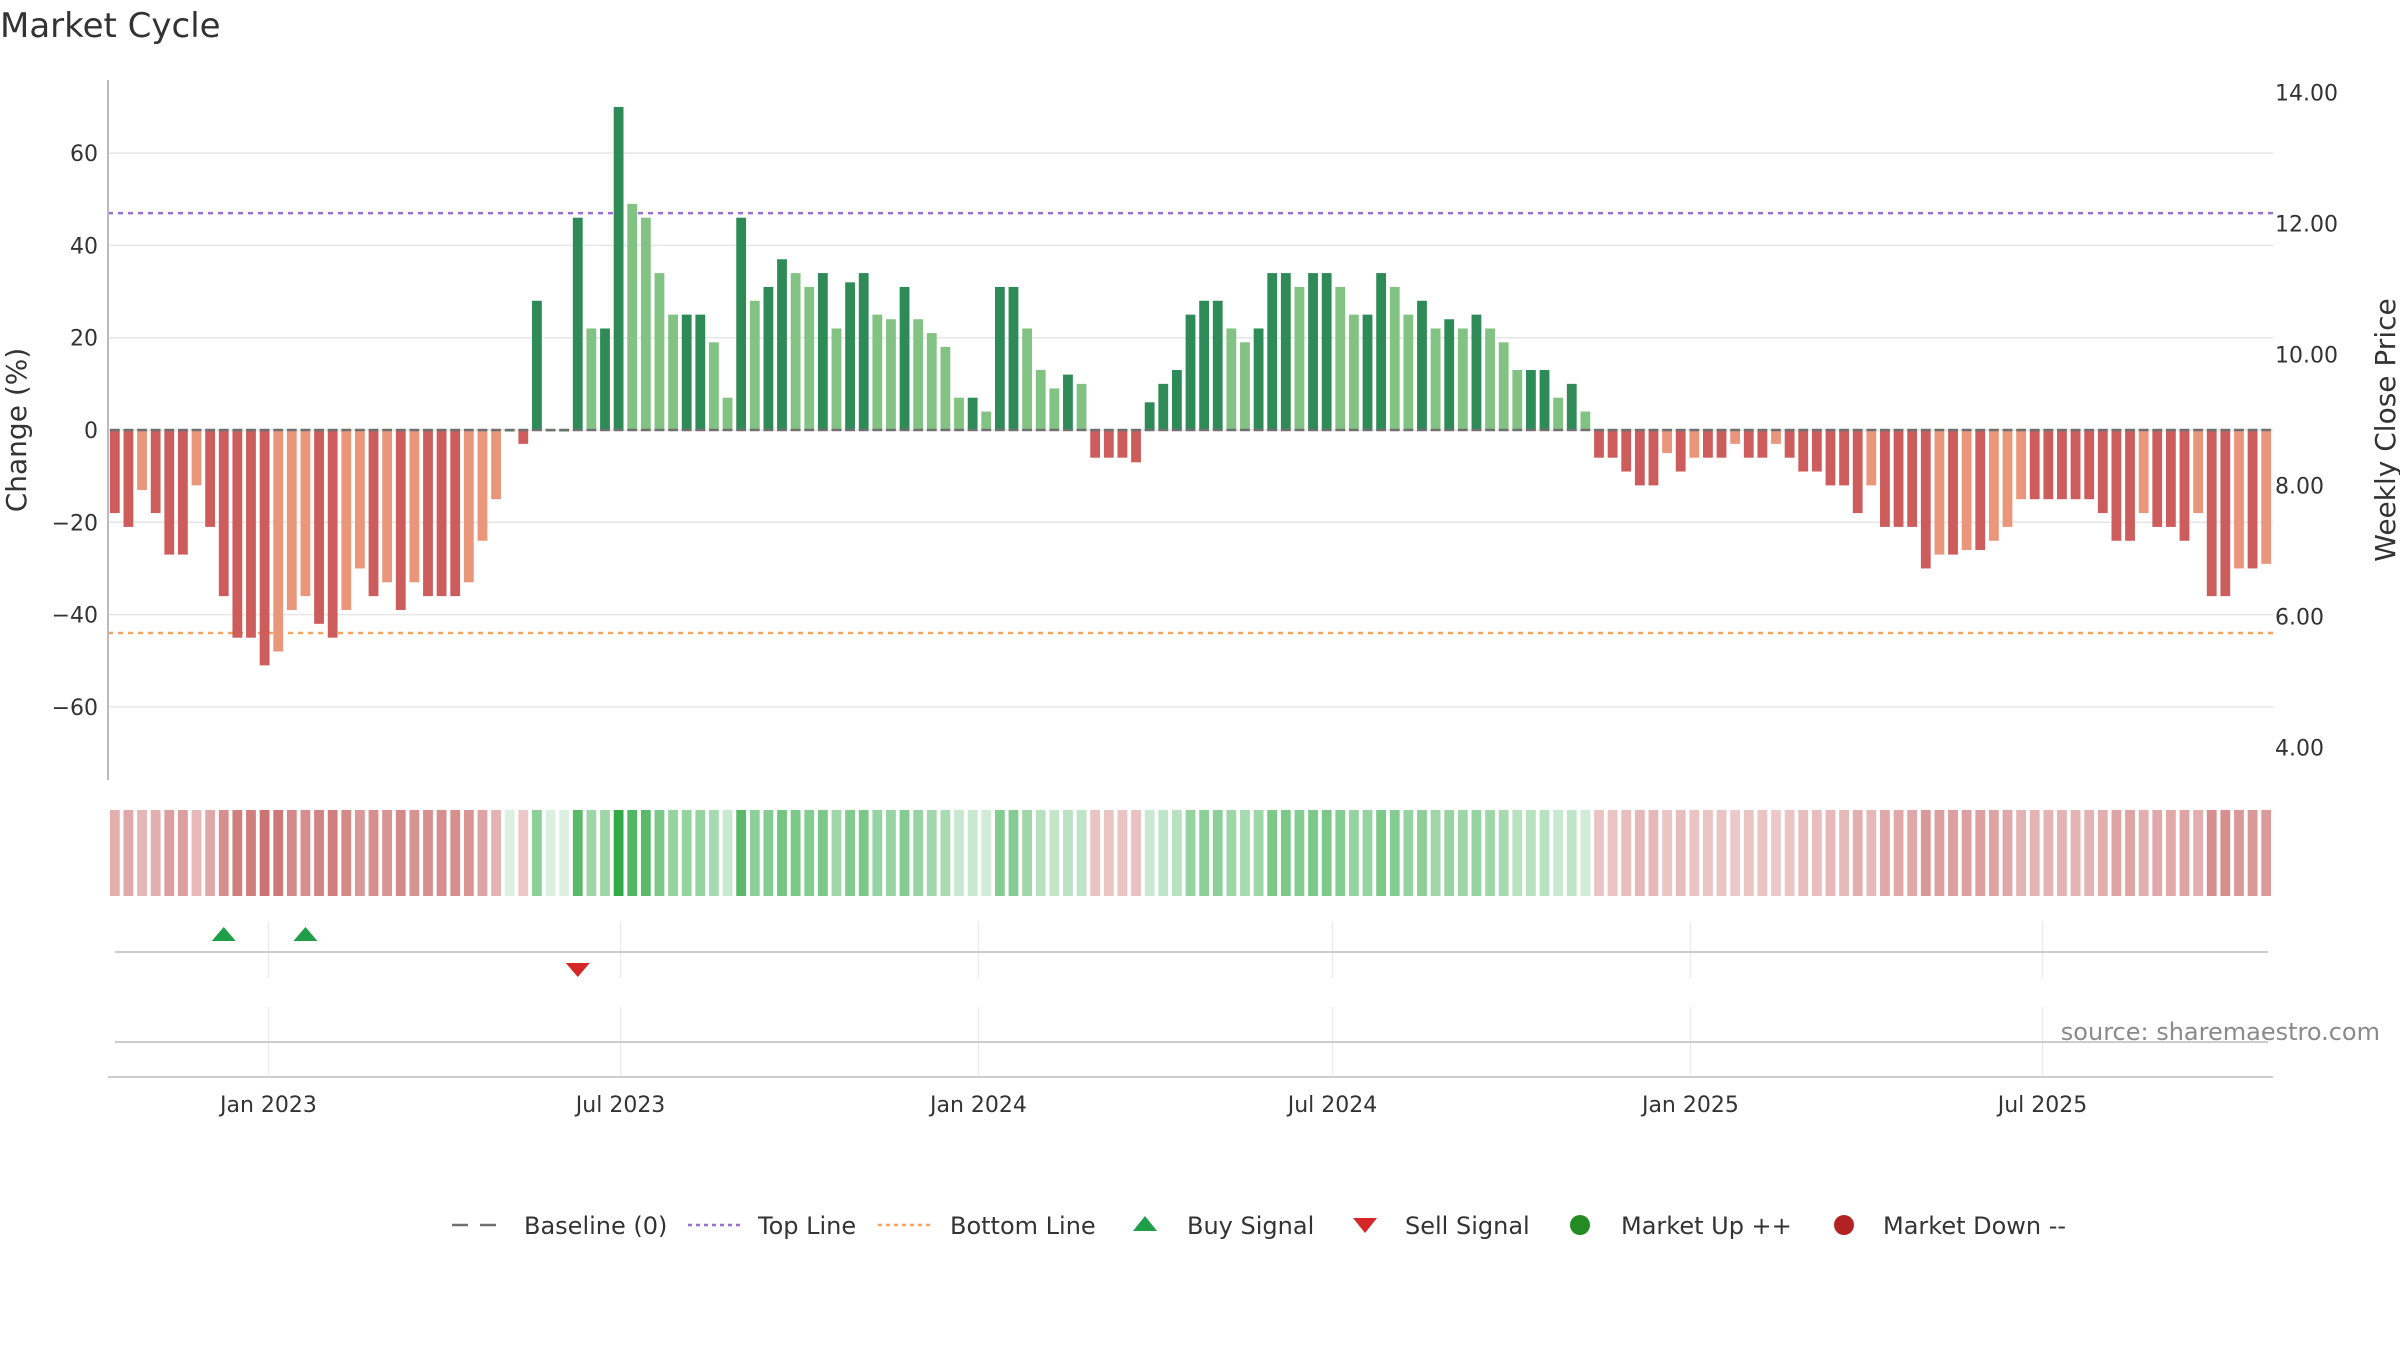 The width and height of the screenshot is (2400, 1350). What do you see at coordinates (2299, 748) in the screenshot?
I see `y-right-tick-label: 4.00` at bounding box center [2299, 748].